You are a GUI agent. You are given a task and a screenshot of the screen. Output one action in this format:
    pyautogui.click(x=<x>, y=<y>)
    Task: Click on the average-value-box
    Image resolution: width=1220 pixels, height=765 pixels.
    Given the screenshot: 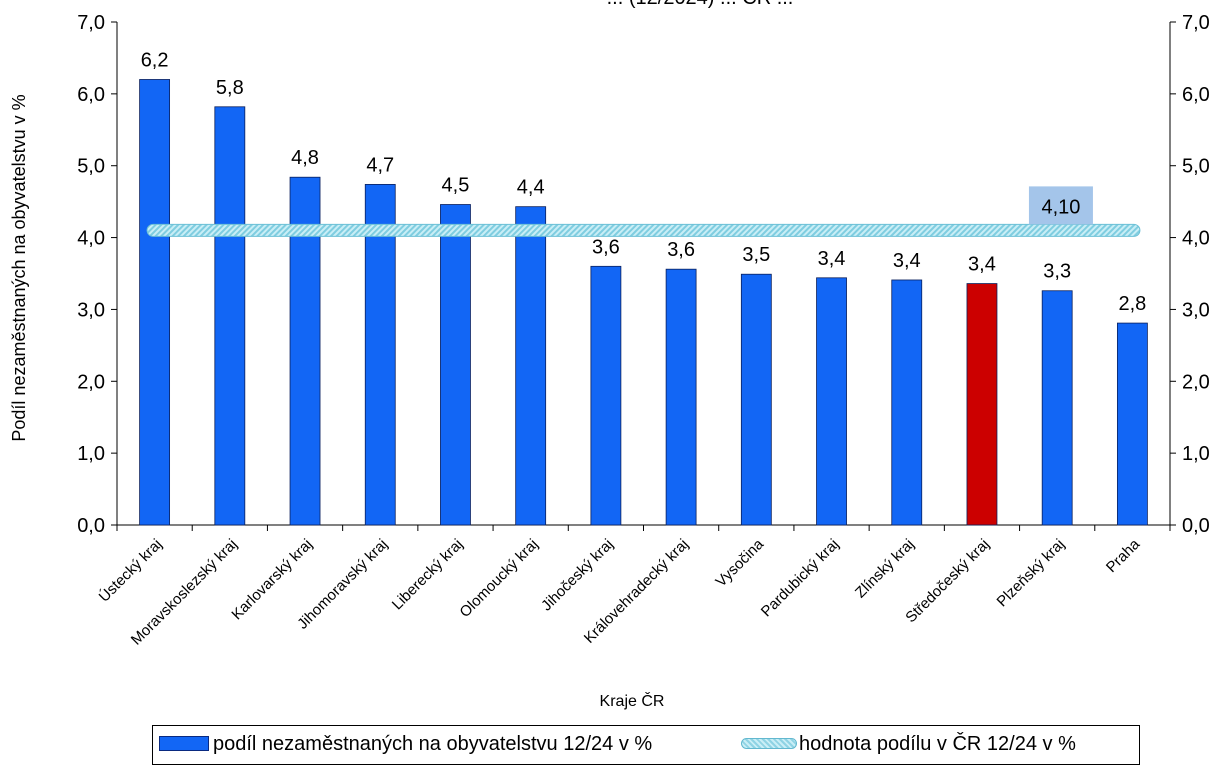 What is the action you would take?
    pyautogui.click(x=1060, y=205)
    